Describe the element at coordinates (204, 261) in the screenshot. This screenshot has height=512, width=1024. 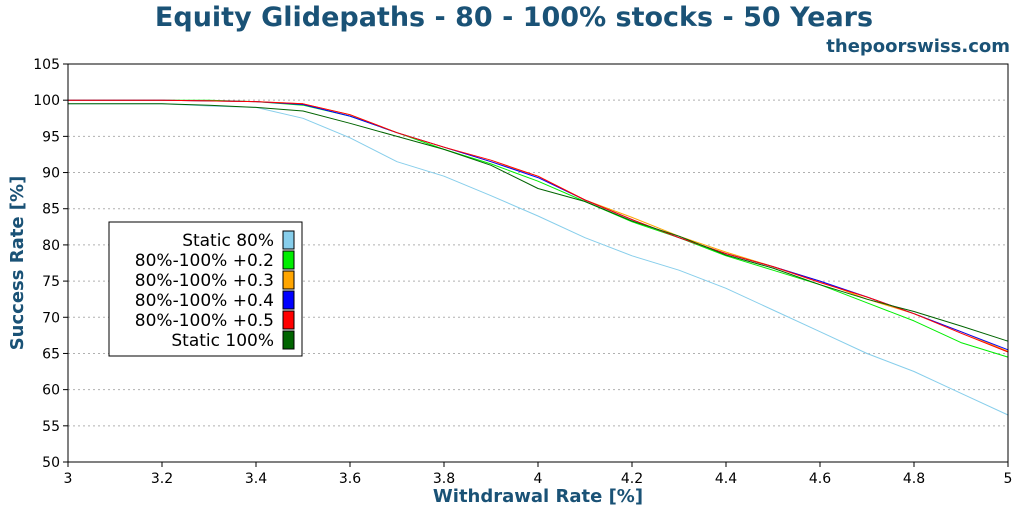
I see `legend-label: 80%-100% +0.2` at that location.